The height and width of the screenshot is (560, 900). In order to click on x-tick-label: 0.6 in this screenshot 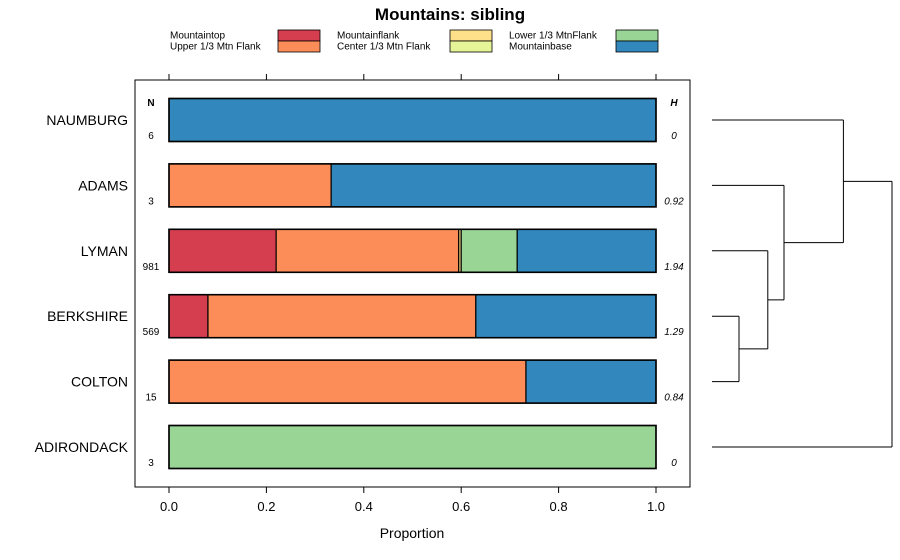, I will do `click(461, 506)`.